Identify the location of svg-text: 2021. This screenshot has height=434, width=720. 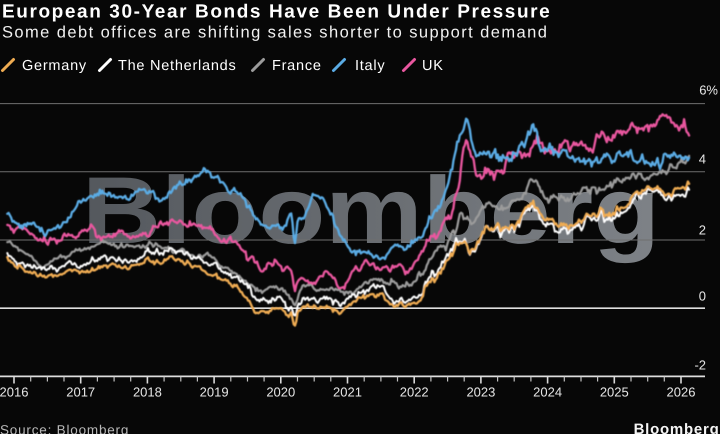
(347, 392).